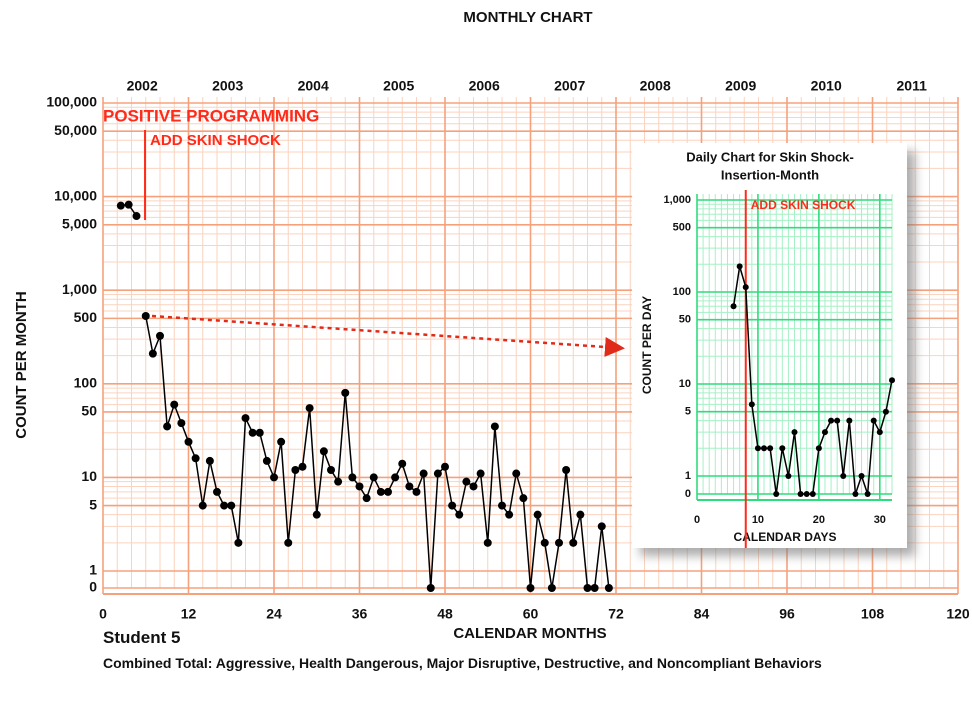 This screenshot has width=972, height=703. What do you see at coordinates (75, 195) in the screenshot?
I see `y-tick-label: 10,000` at bounding box center [75, 195].